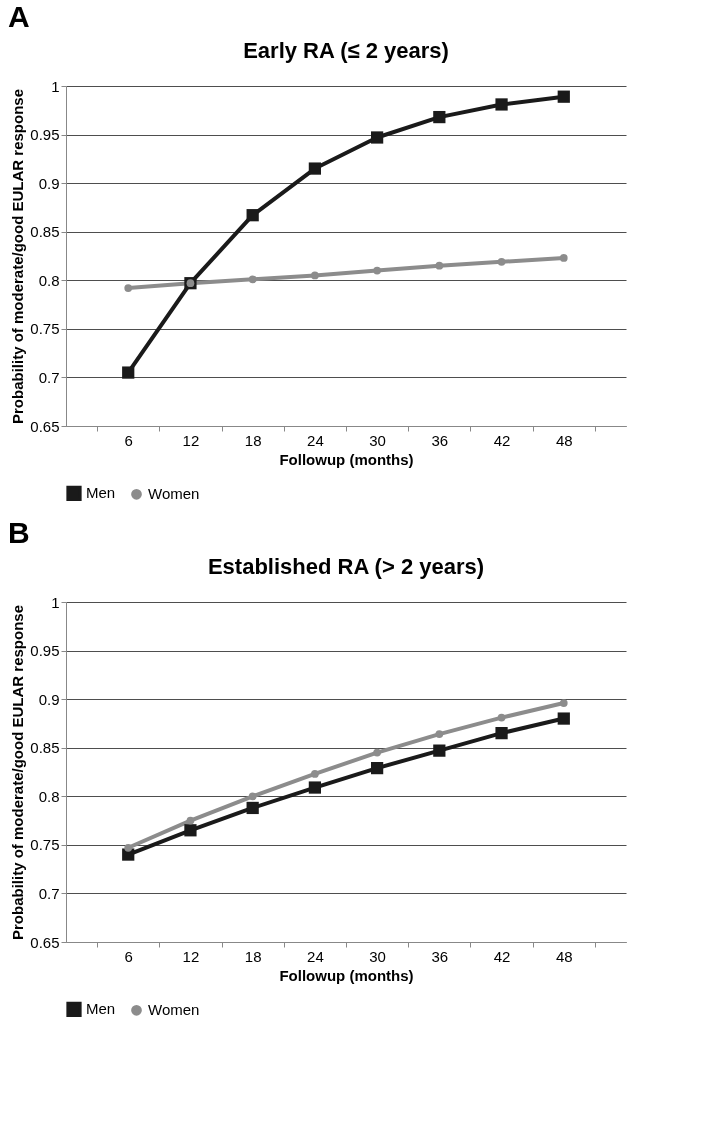 Image resolution: width=723 pixels, height=1125 pixels. I want to click on text: B, so click(19, 533).